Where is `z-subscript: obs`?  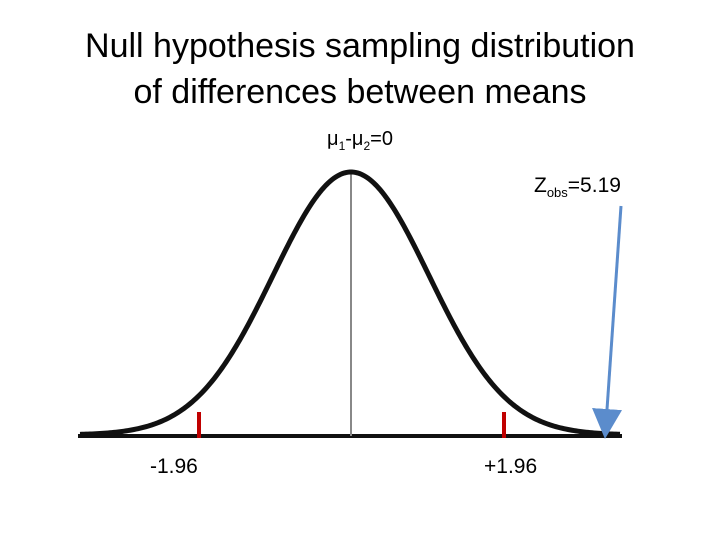 z-subscript: obs is located at coordinates (557, 193).